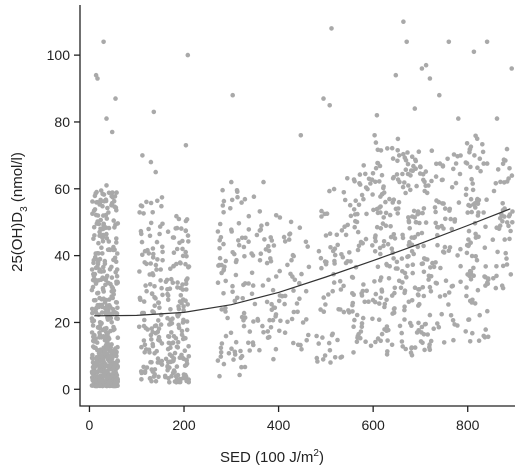 The height and width of the screenshot is (468, 524). I want to click on x-tick-label: 600, so click(373, 425).